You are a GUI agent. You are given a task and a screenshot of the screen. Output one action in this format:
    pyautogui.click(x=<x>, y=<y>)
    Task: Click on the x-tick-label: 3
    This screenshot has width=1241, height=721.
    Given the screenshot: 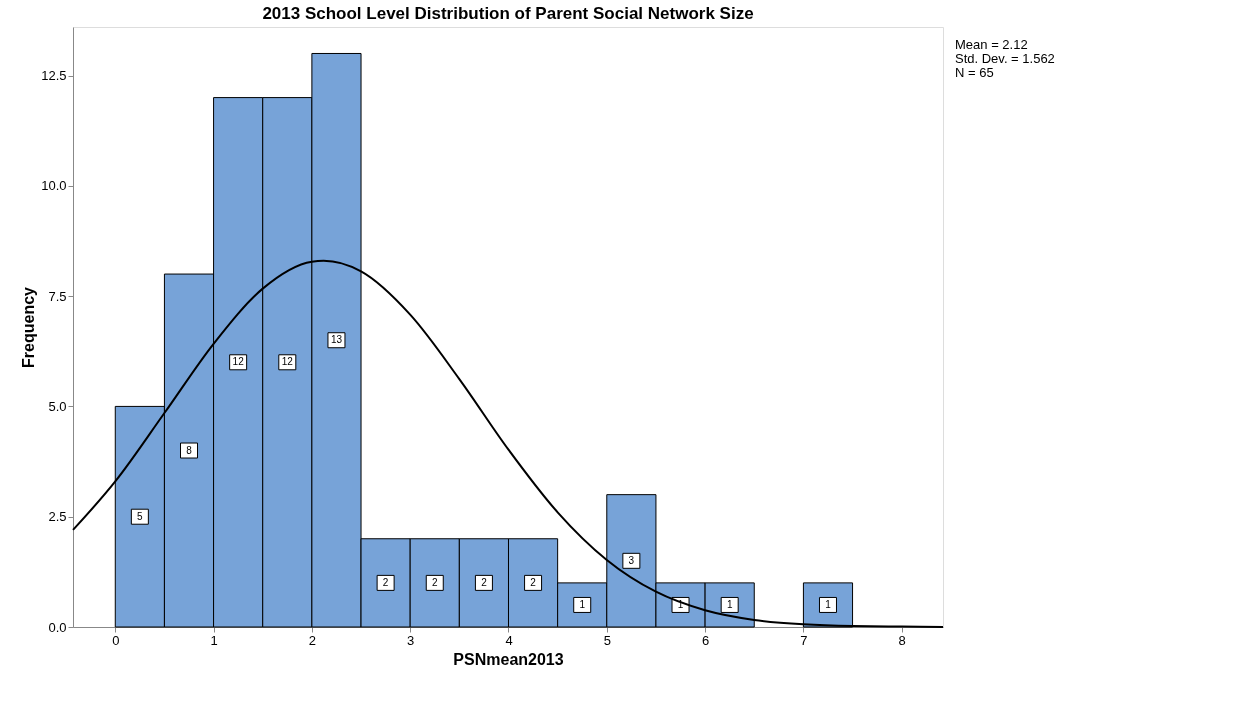 What is the action you would take?
    pyautogui.click(x=411, y=640)
    